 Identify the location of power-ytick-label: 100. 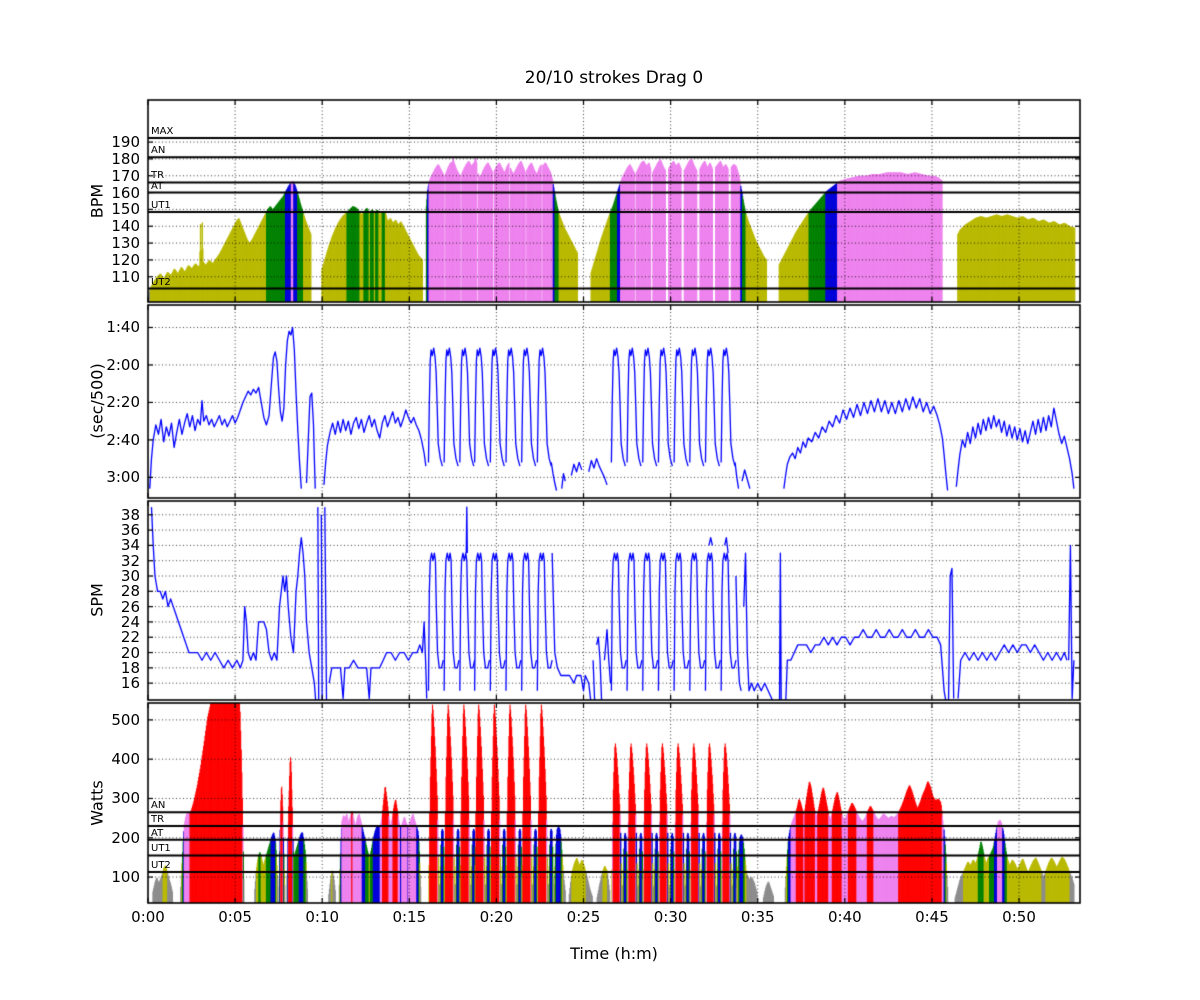
(125, 877).